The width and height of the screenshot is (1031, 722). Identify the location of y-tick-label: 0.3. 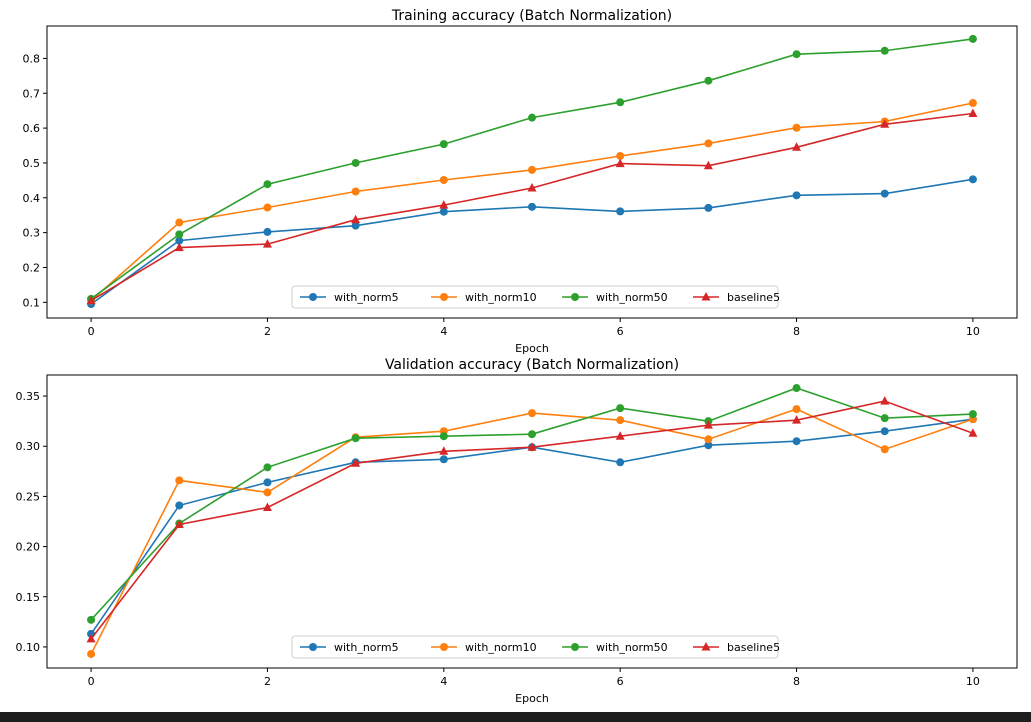
(32, 233).